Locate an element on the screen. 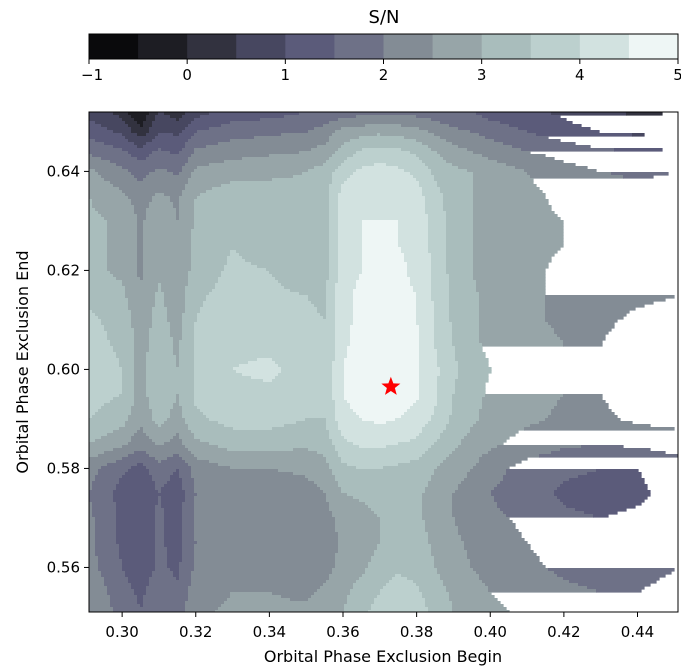 This screenshot has width=681, height=668. colorbar-tick-label: 2 is located at coordinates (384, 75).